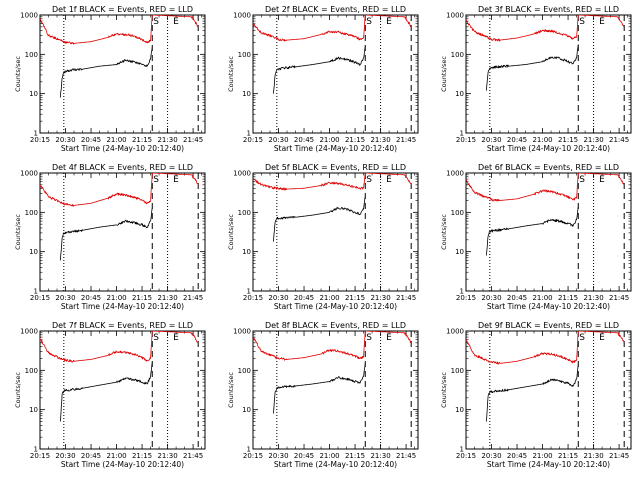 Image resolution: width=640 pixels, height=485 pixels. What do you see at coordinates (122, 325) in the screenshot?
I see `panel-title: Det 7f BLACK = Events, RED = LLD` at bounding box center [122, 325].